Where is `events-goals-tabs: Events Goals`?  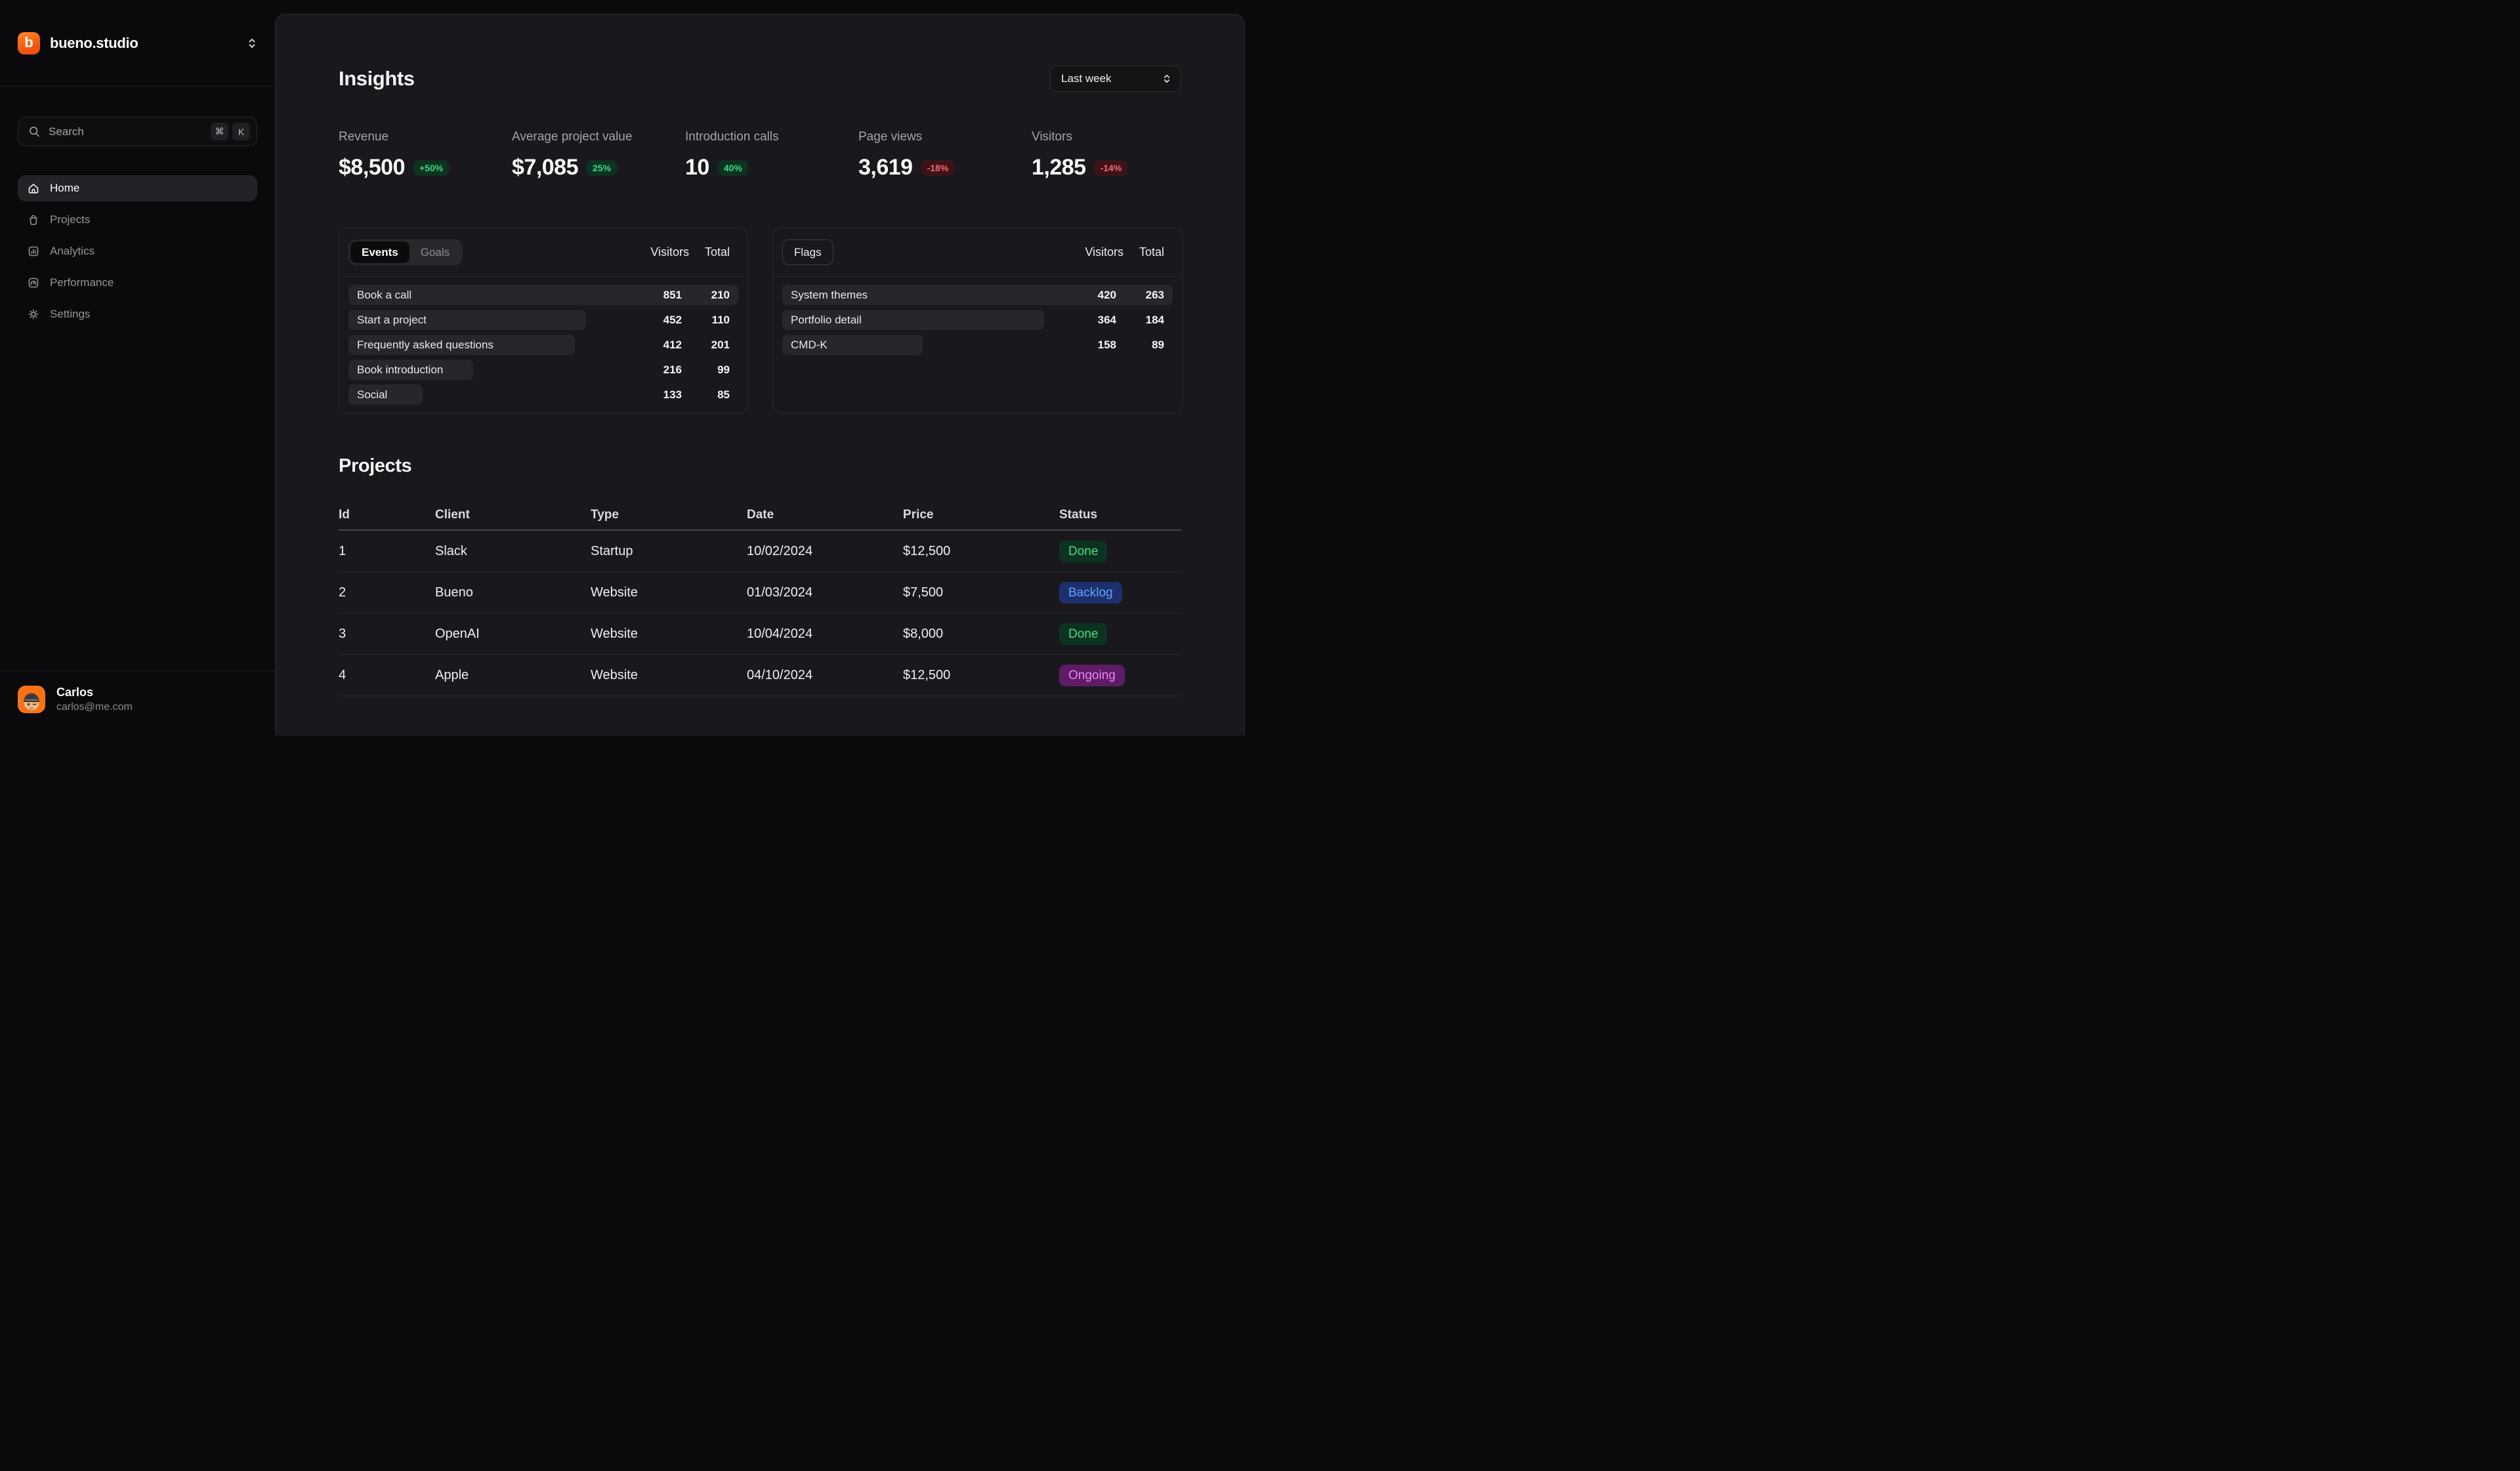
events-goals-tabs: Events Goals is located at coordinates (405, 252).